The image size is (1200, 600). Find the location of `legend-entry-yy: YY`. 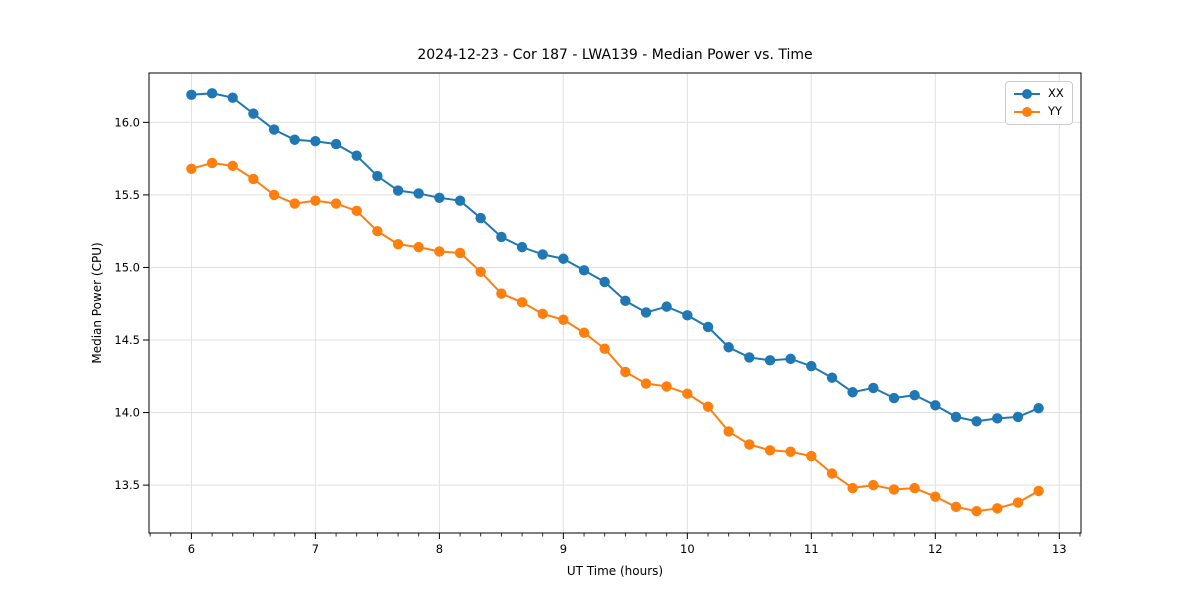

legend-entry-yy: YY is located at coordinates (1038, 111).